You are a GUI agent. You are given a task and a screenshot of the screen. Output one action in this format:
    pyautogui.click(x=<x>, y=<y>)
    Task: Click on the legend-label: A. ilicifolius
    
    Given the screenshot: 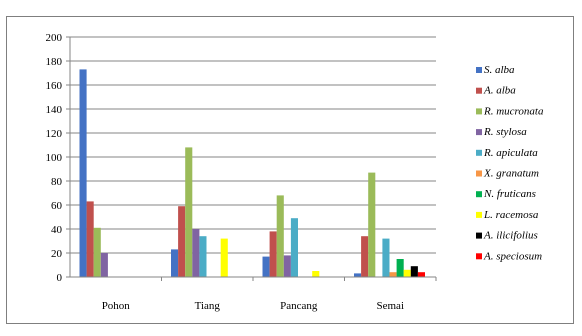 What is the action you would take?
    pyautogui.click(x=510, y=236)
    